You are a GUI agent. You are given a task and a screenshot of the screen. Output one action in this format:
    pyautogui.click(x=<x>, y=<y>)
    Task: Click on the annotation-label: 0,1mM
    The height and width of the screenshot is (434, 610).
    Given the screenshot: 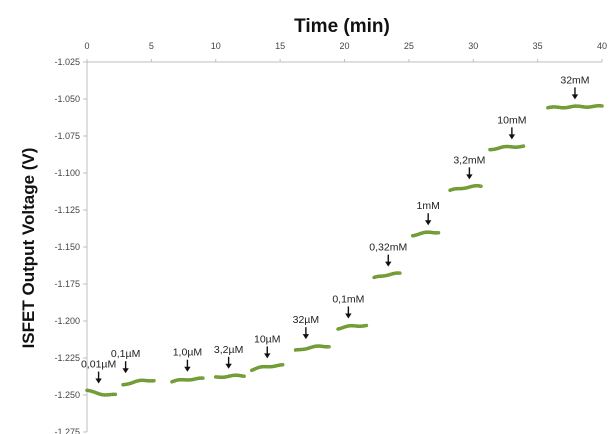 What is the action you would take?
    pyautogui.click(x=348, y=299)
    